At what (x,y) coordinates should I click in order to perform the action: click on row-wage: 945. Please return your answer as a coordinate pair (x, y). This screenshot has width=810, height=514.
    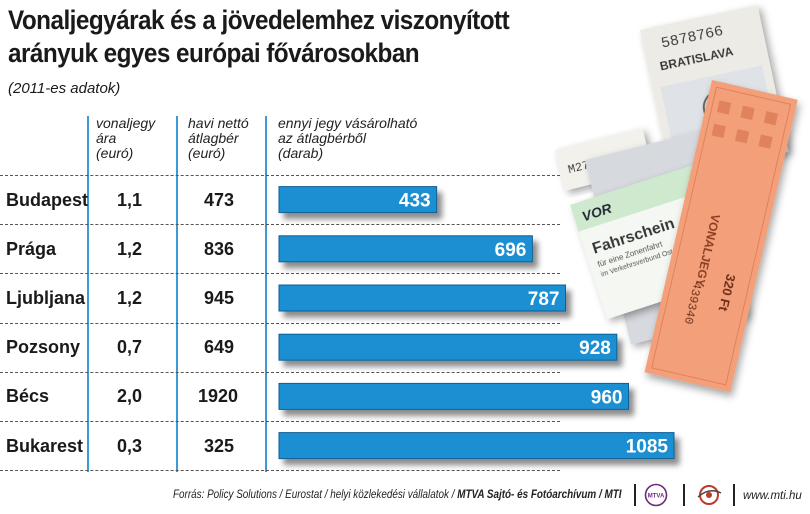
    Looking at the image, I should click on (219, 298).